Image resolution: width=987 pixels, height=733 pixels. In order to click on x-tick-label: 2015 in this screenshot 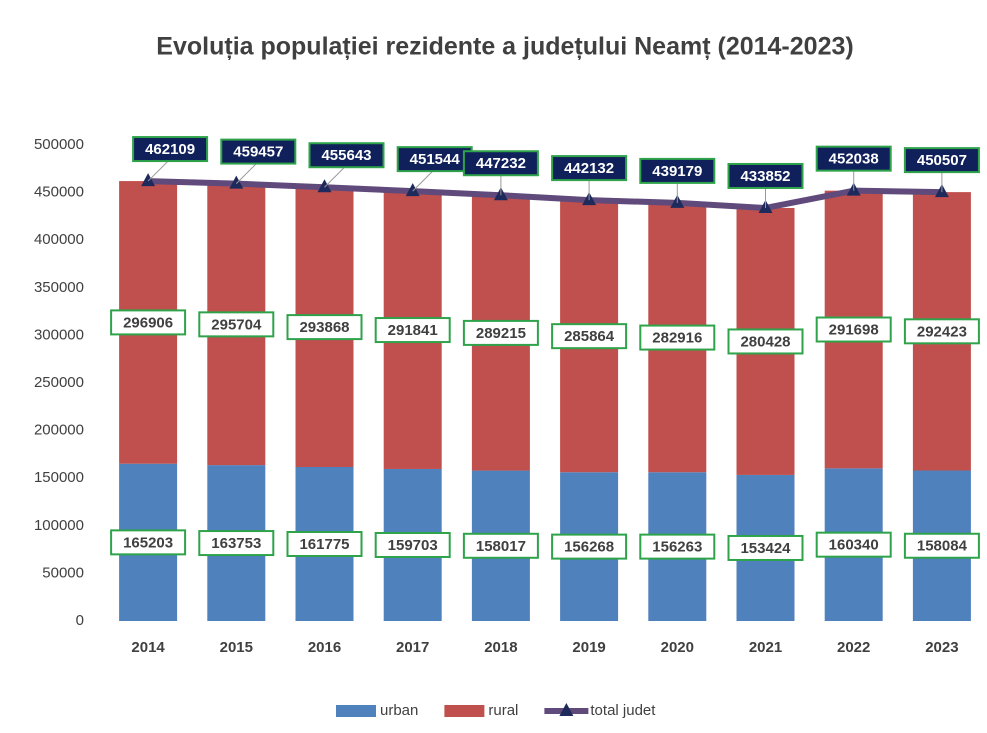, I will do `click(236, 647)`.